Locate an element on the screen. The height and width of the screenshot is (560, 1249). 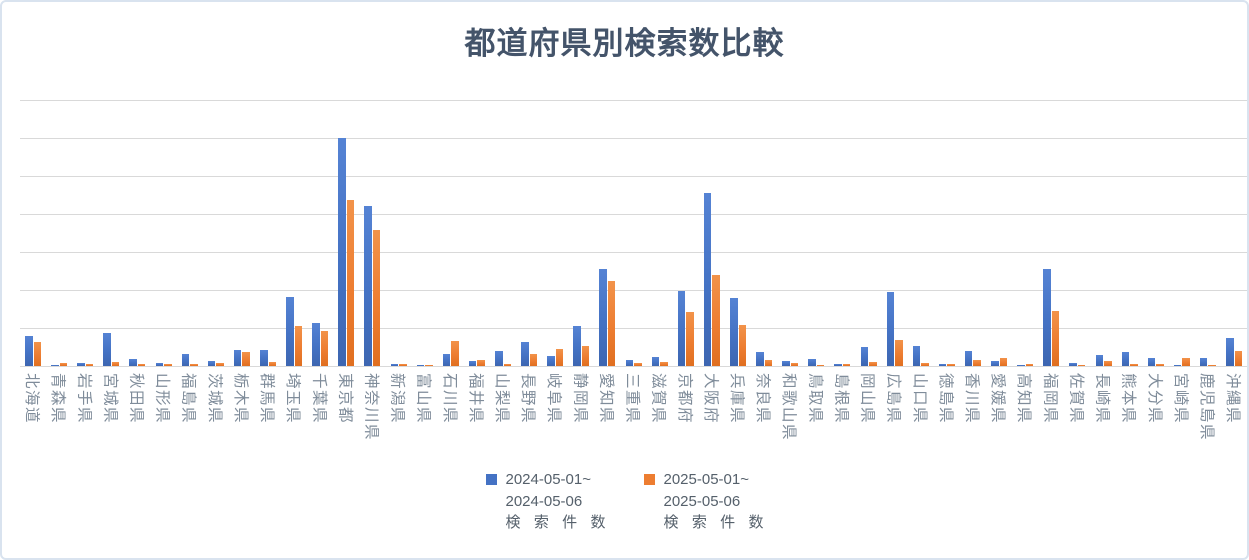
bar-group is located at coordinates (59, 233).